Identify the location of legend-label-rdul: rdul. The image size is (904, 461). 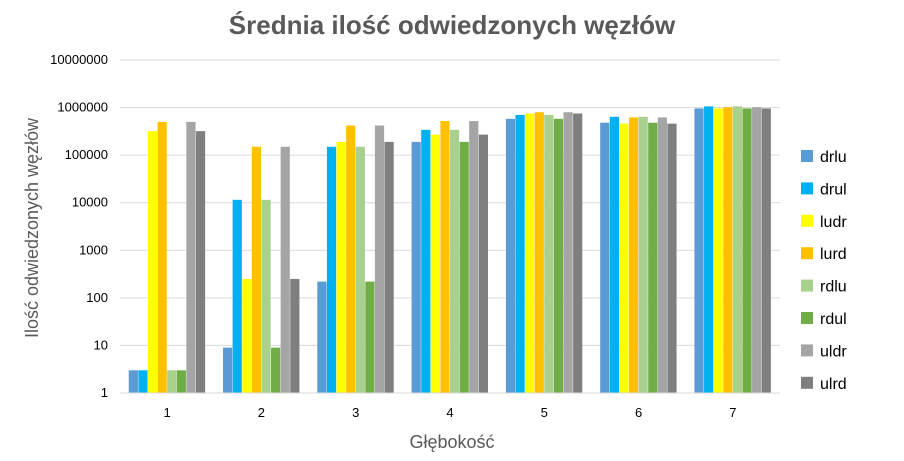
(833, 319).